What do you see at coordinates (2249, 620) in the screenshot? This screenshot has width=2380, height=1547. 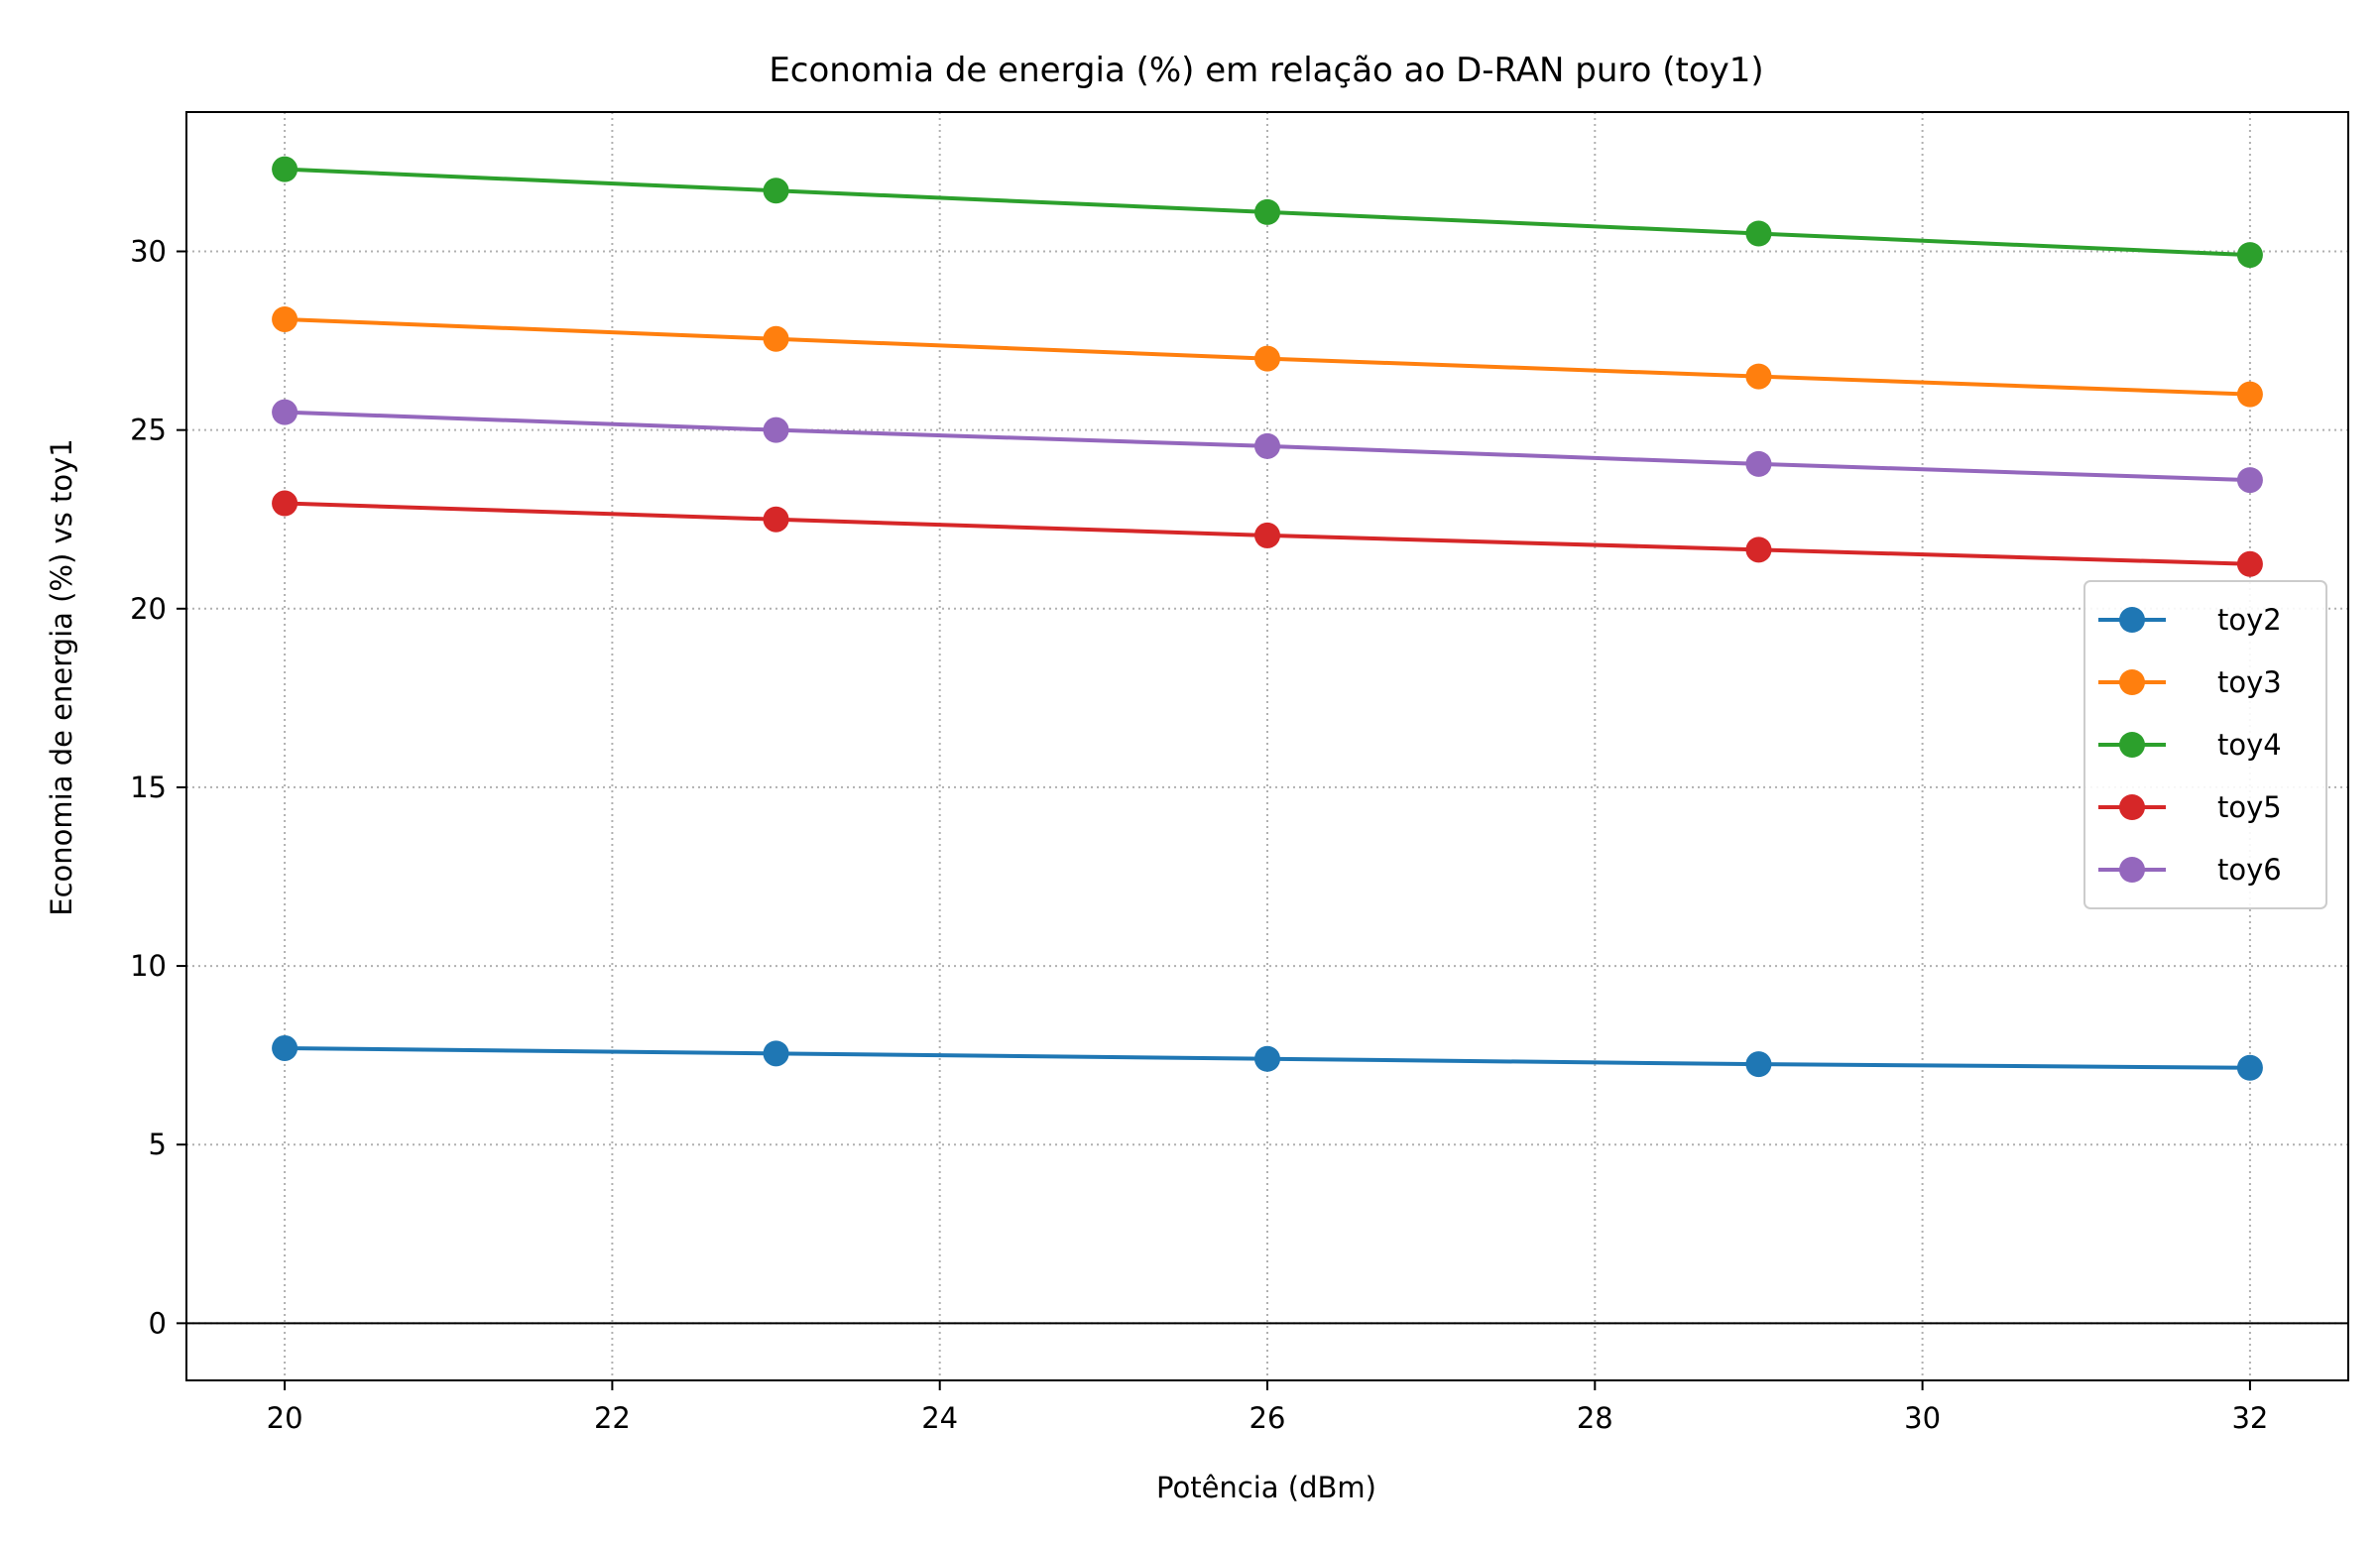 I see `legend-label: toy2` at bounding box center [2249, 620].